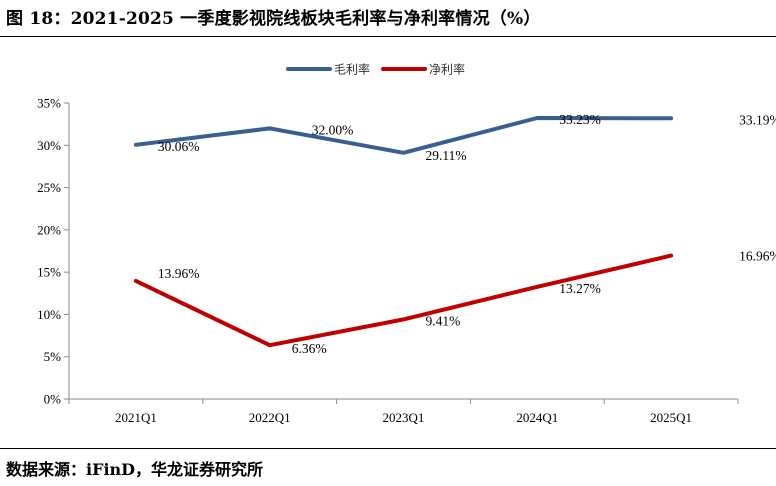  What do you see at coordinates (352, 69) in the screenshot?
I see `legend-label: 毛利率` at bounding box center [352, 69].